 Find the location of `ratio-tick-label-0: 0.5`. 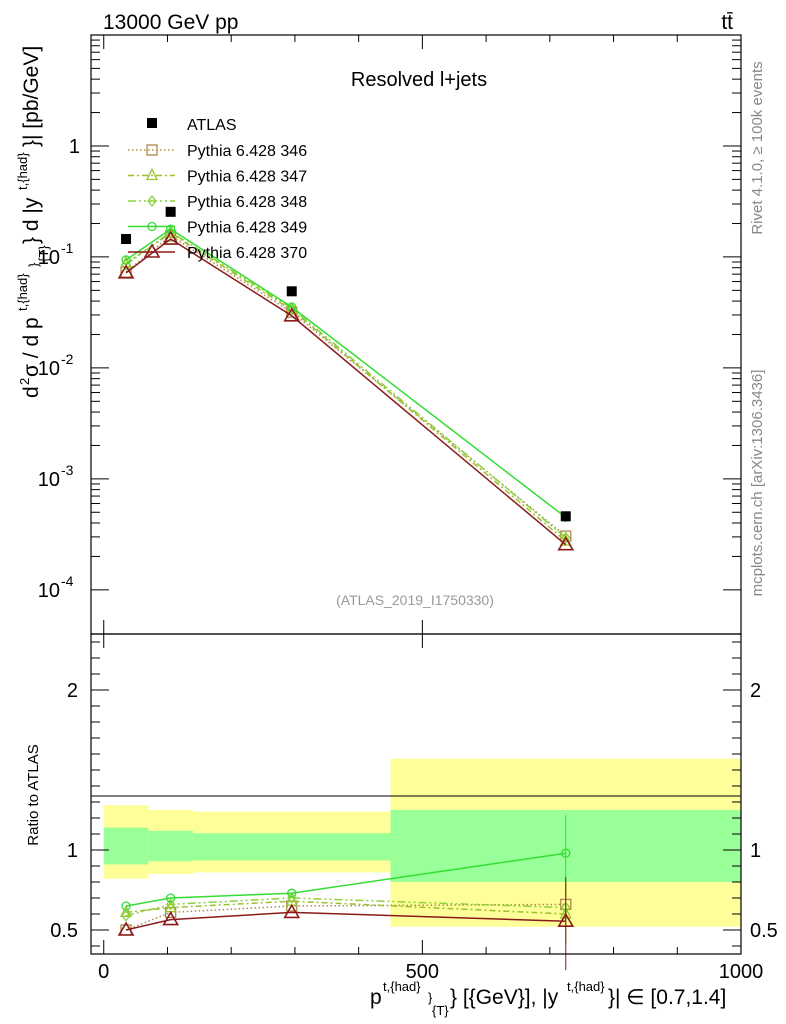

ratio-tick-label-0: 0.5 is located at coordinates (64, 931).